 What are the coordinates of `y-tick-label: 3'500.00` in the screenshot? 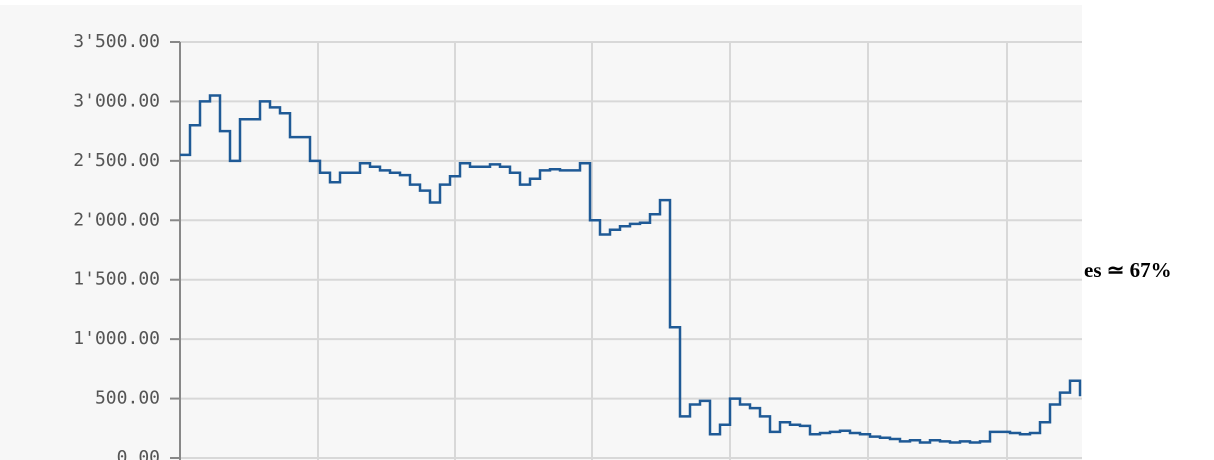 It's located at (116, 41).